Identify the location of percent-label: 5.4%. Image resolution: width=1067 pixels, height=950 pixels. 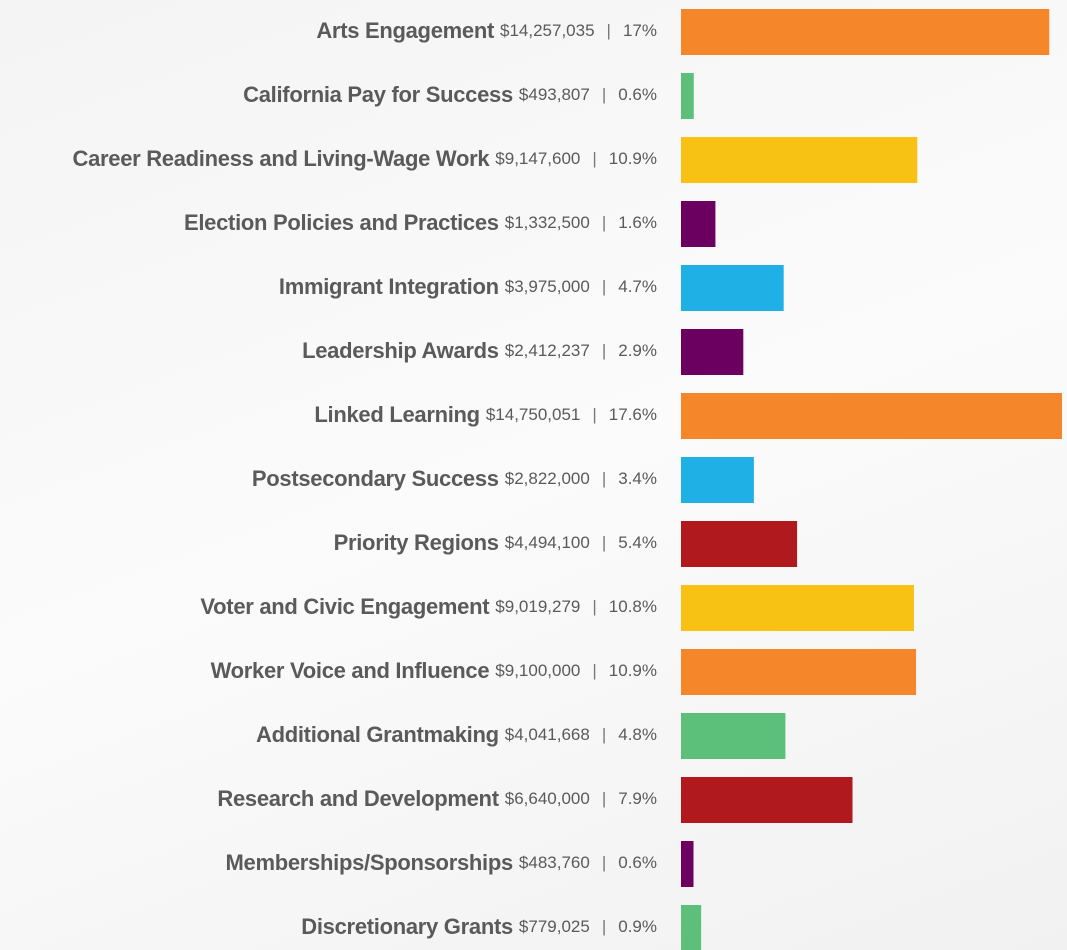
(637, 542).